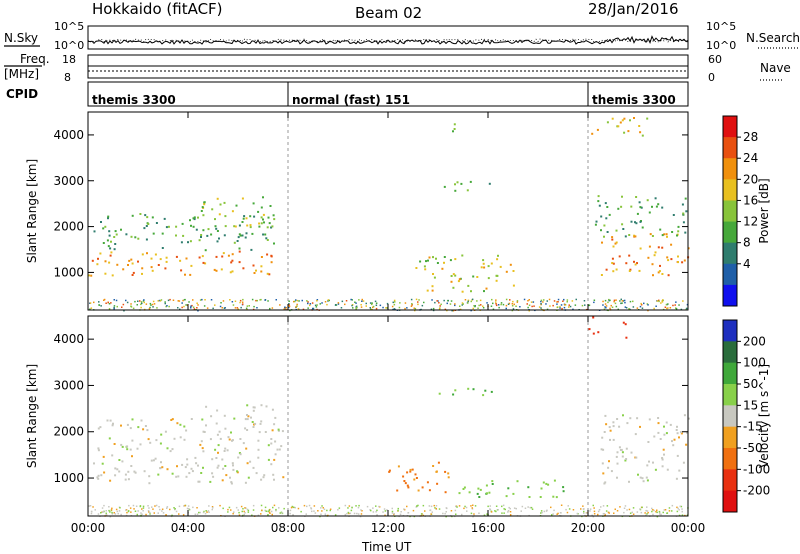 Image resolution: width=800 pixels, height=554 pixels. What do you see at coordinates (488, 528) in the screenshot?
I see `x-tick-label: 16:00` at bounding box center [488, 528].